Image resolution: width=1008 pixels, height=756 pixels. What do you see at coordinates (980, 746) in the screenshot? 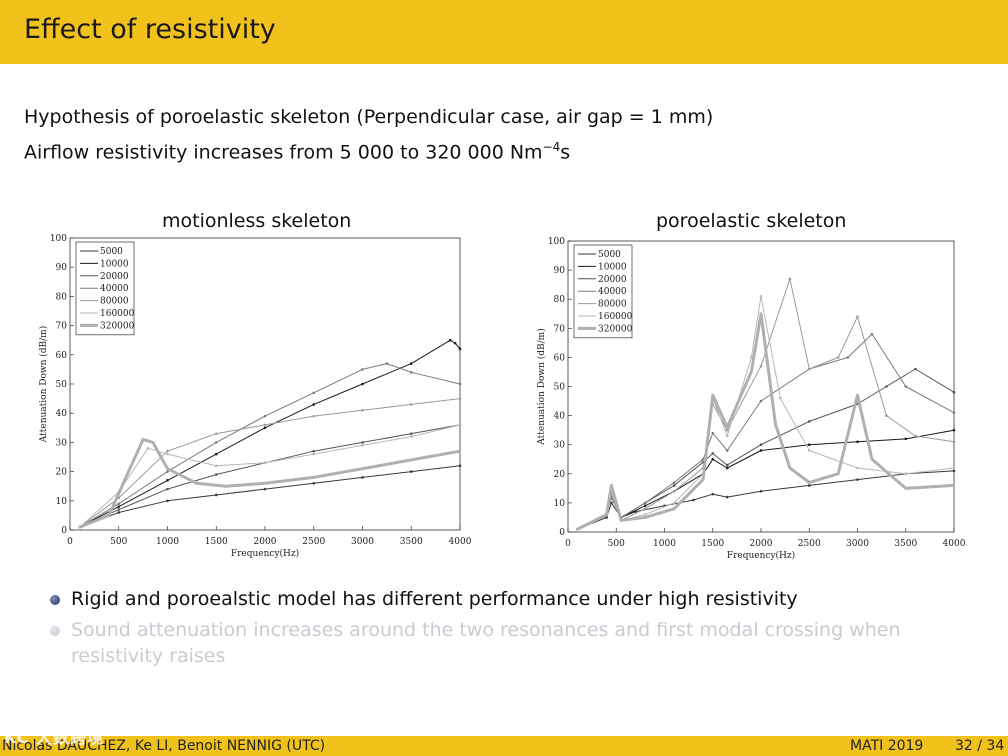
I see `footer-page-number: 32 / 34` at bounding box center [980, 746].